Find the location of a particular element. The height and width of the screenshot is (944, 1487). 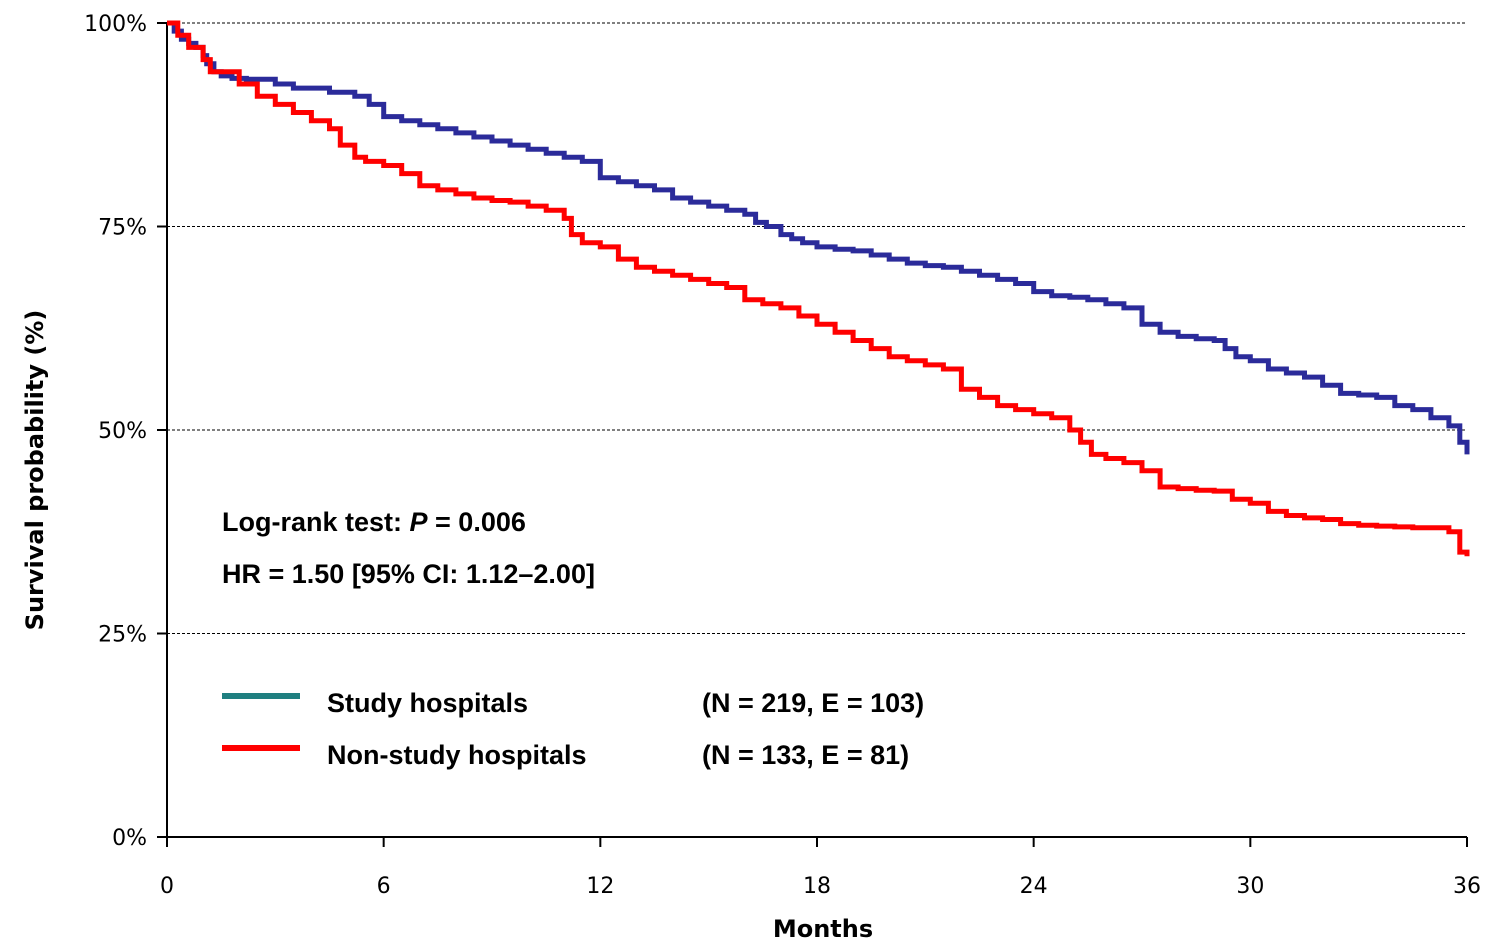

x-tick-label: 12 is located at coordinates (600, 886).